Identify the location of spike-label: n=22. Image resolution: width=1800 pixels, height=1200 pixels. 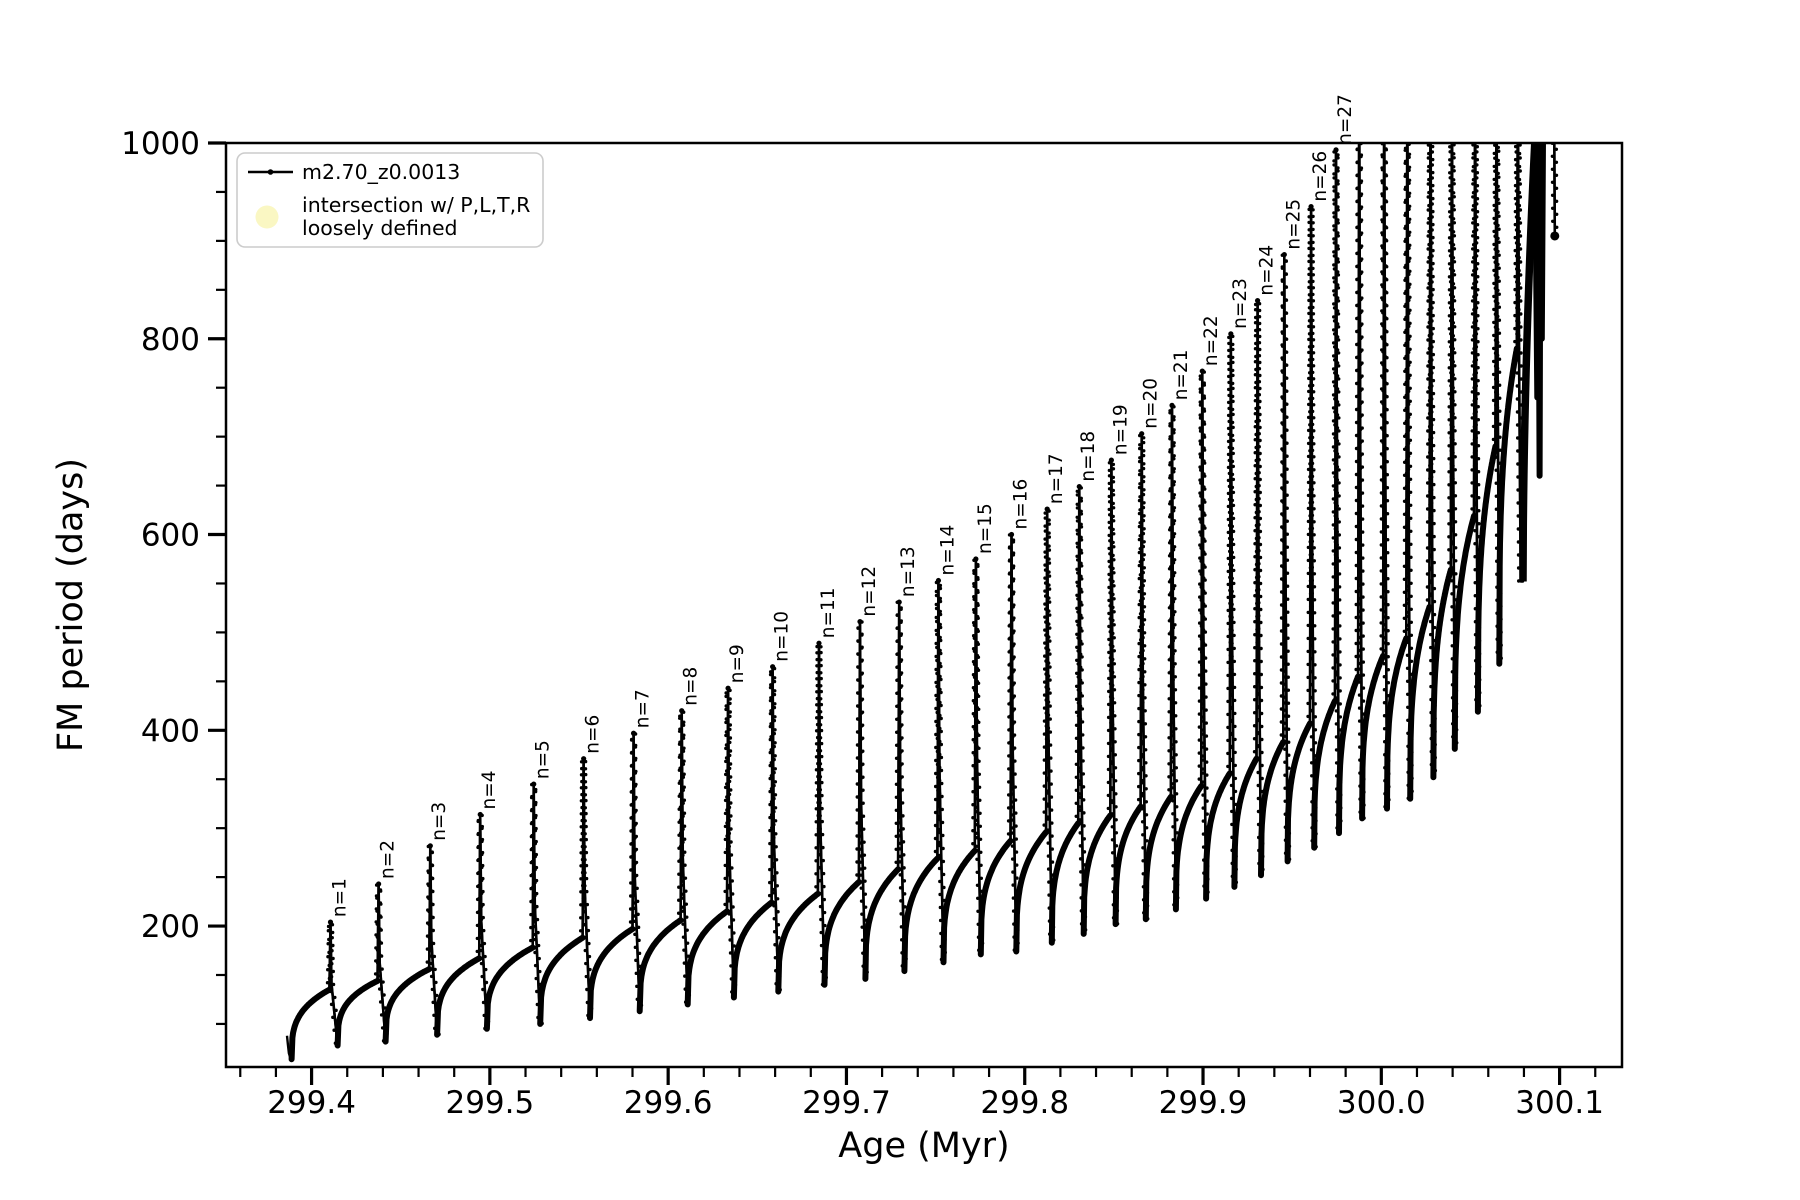
(1211, 340).